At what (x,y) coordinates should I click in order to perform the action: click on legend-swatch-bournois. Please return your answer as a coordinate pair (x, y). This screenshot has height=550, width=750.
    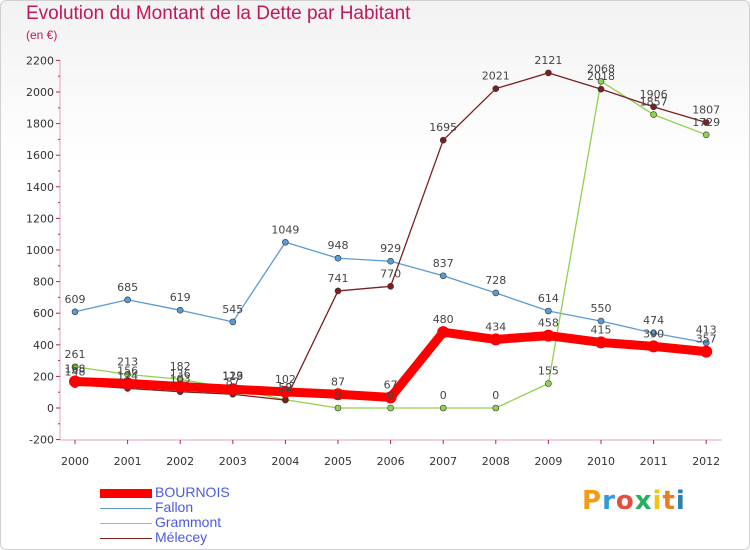
    Looking at the image, I should click on (126, 493).